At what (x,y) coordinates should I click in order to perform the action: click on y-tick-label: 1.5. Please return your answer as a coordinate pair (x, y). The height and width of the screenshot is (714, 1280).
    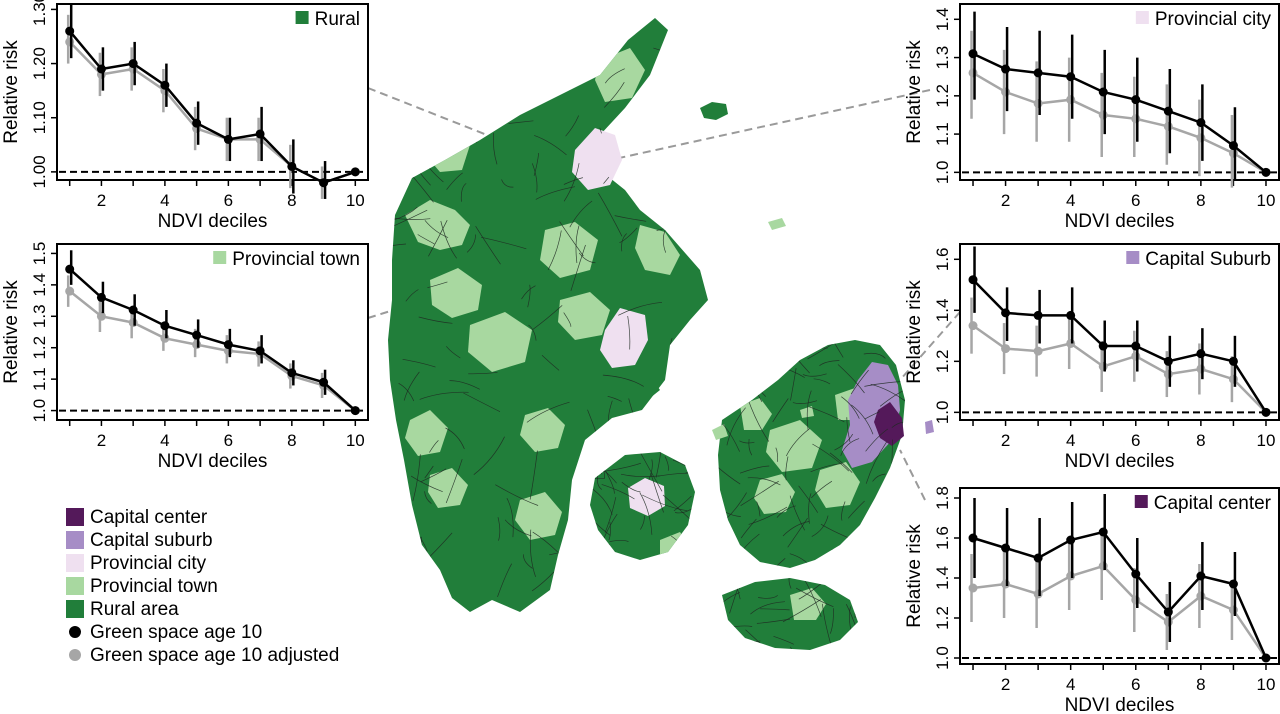
    Looking at the image, I should click on (39, 254).